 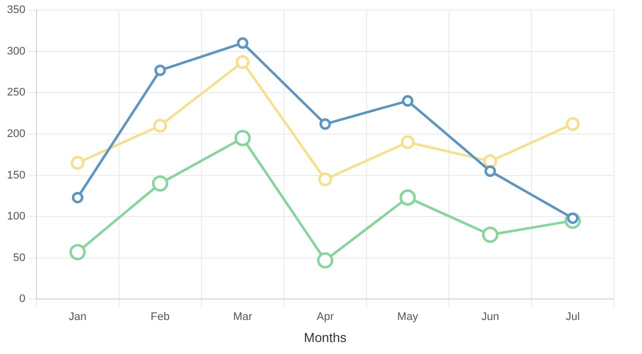 What do you see at coordinates (22, 299) in the screenshot?
I see `y-tick-label: 0` at bounding box center [22, 299].